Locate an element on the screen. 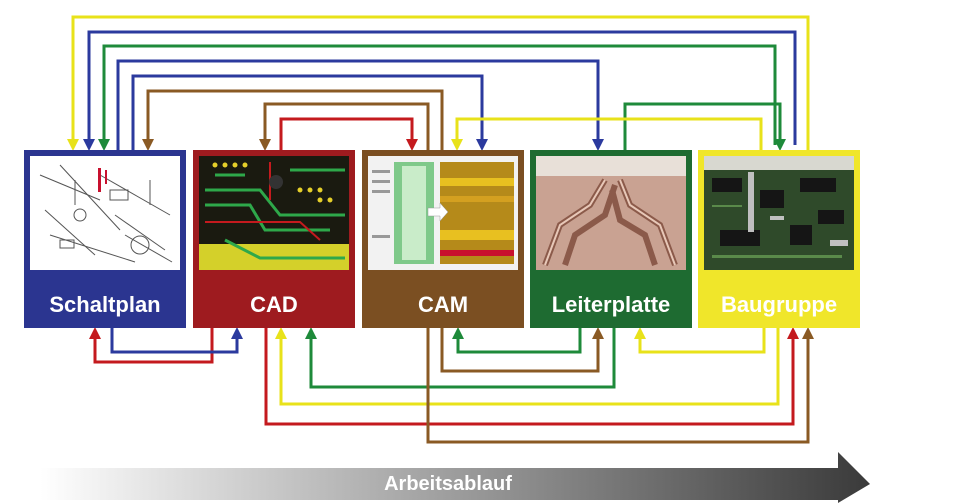  connector-brown-cam-leiterplatte is located at coordinates (522, 350).